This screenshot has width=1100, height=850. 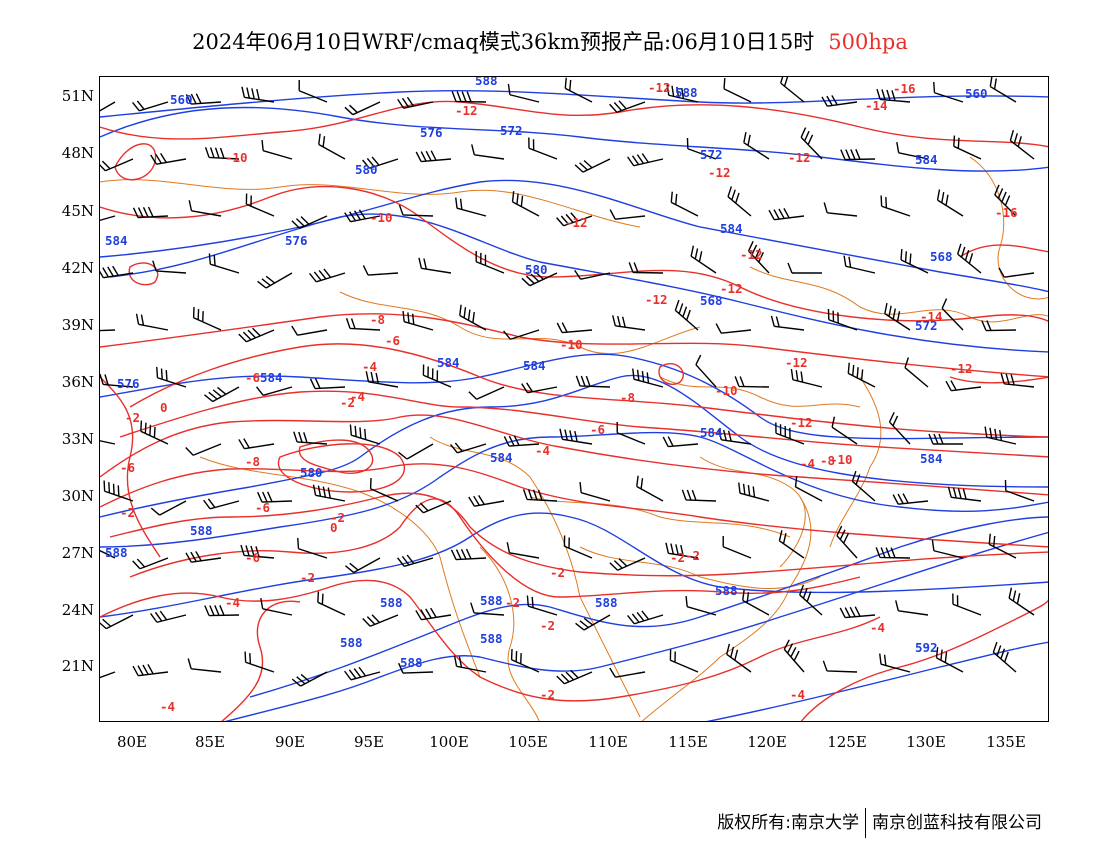 I want to click on height-contour-label: 572, so click(x=511, y=130).